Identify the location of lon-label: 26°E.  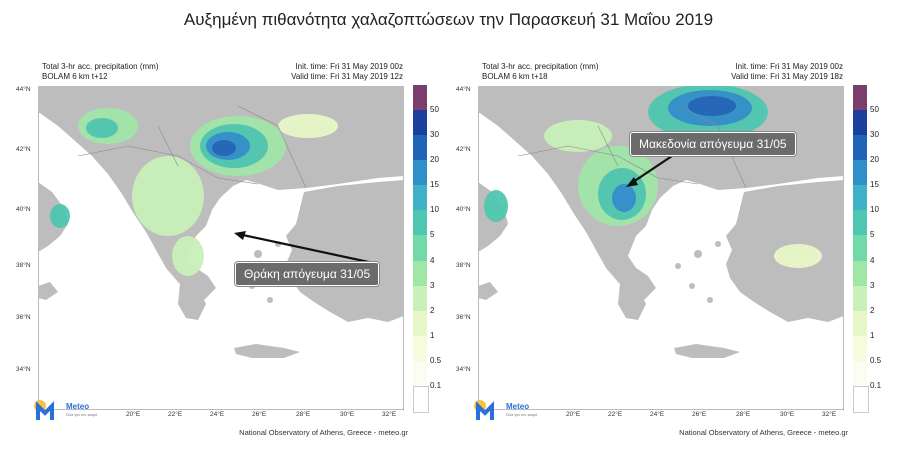
(259, 414).